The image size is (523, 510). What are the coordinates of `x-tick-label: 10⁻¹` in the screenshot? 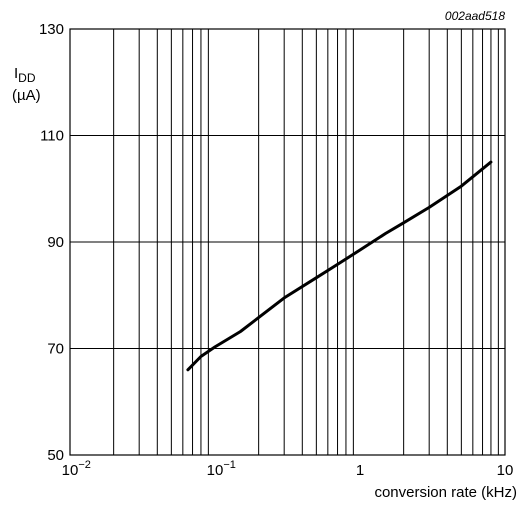 It's located at (221, 469).